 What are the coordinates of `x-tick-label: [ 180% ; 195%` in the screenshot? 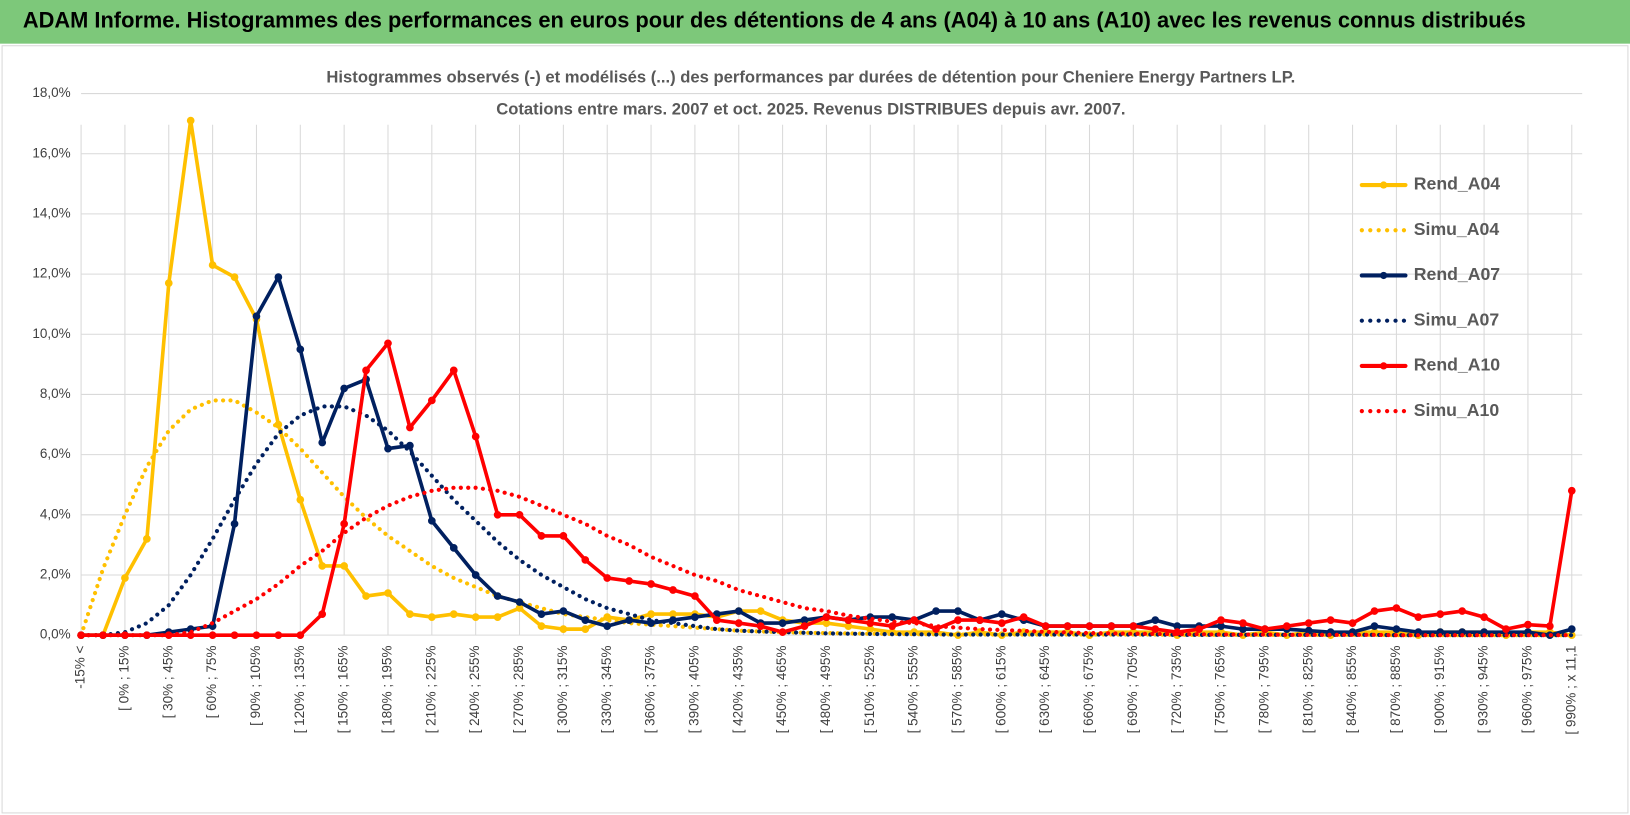 It's located at (387, 690).